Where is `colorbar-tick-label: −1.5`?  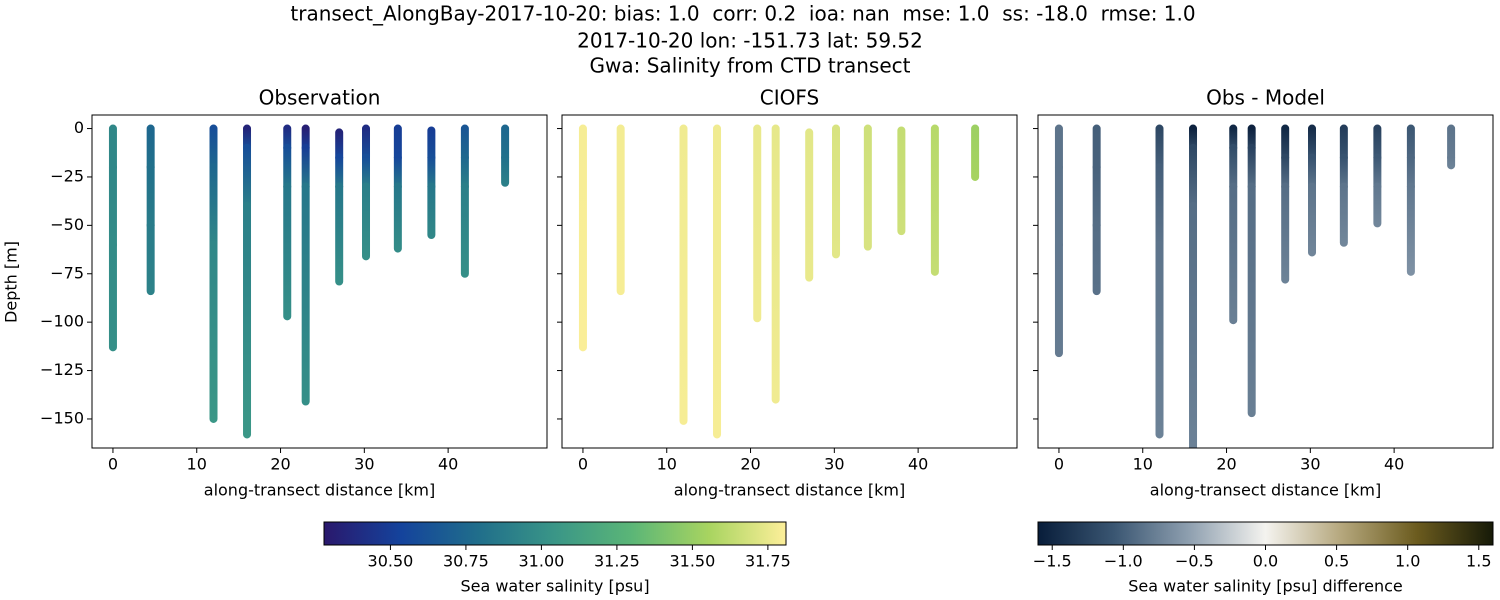 colorbar-tick-label: −1.5 is located at coordinates (1052, 561).